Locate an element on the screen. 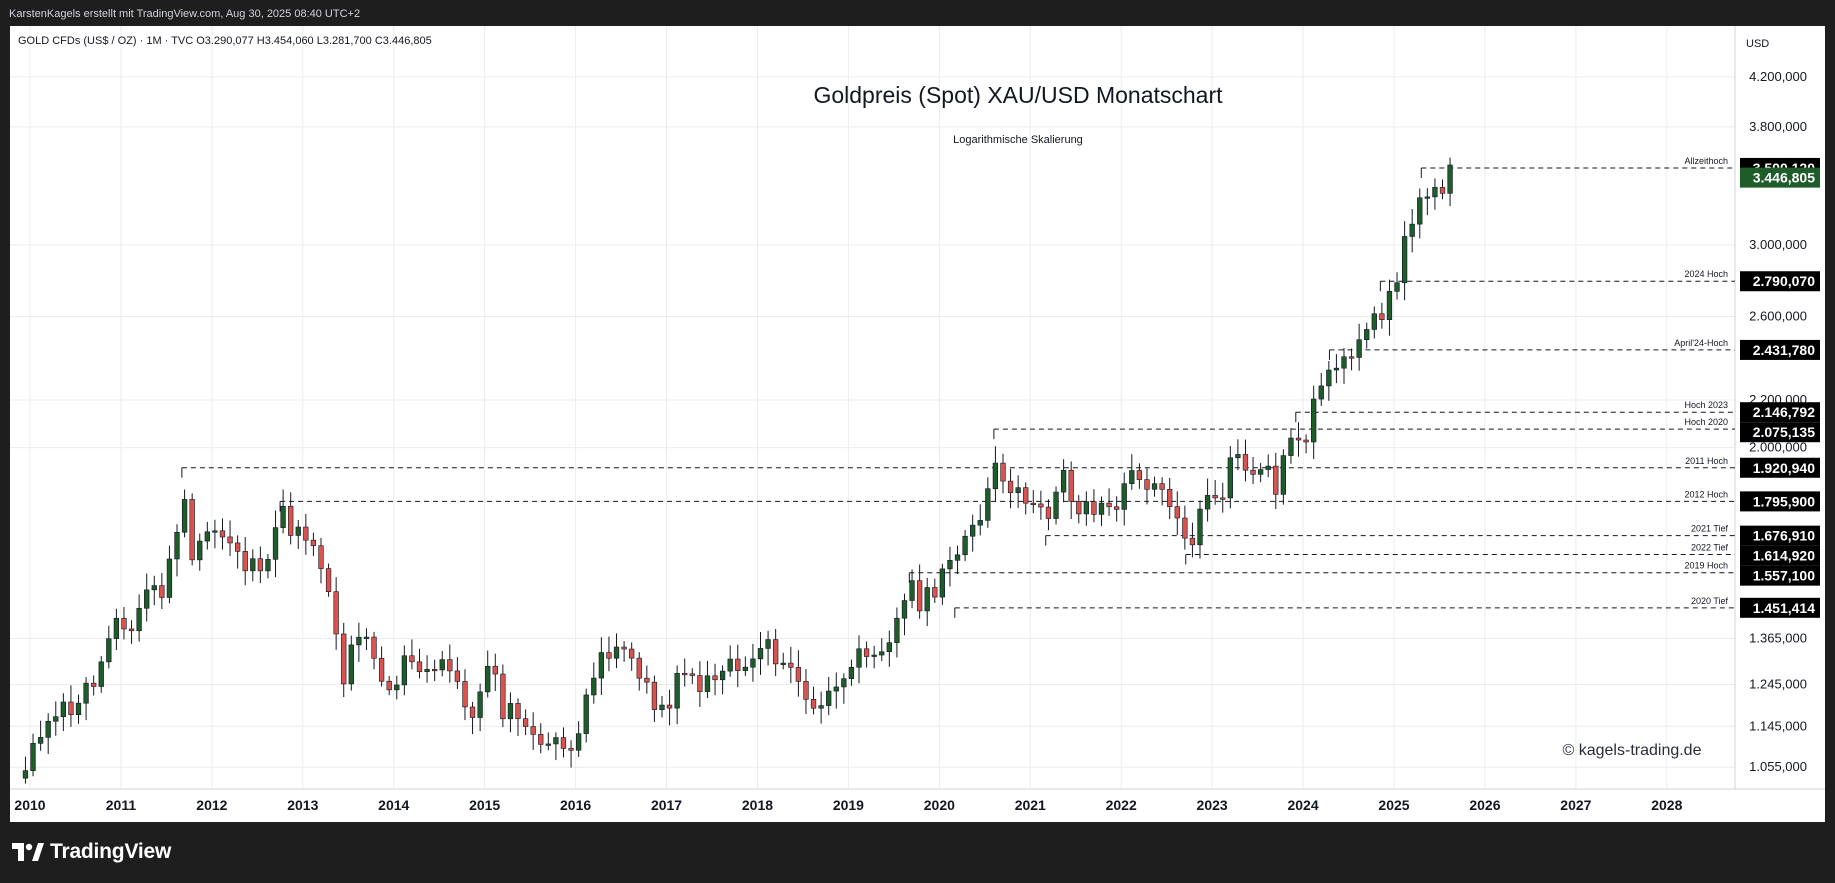 Image resolution: width=1835 pixels, height=883 pixels. x-tick-label: 2027 is located at coordinates (1575, 805).